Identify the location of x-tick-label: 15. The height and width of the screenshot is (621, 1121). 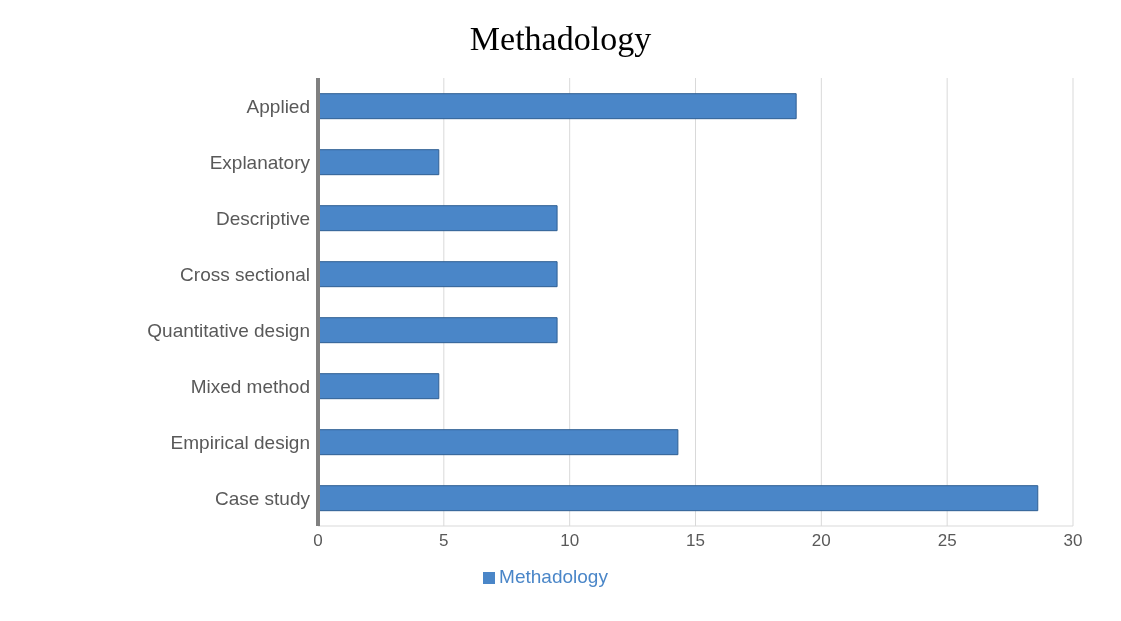
(695, 541).